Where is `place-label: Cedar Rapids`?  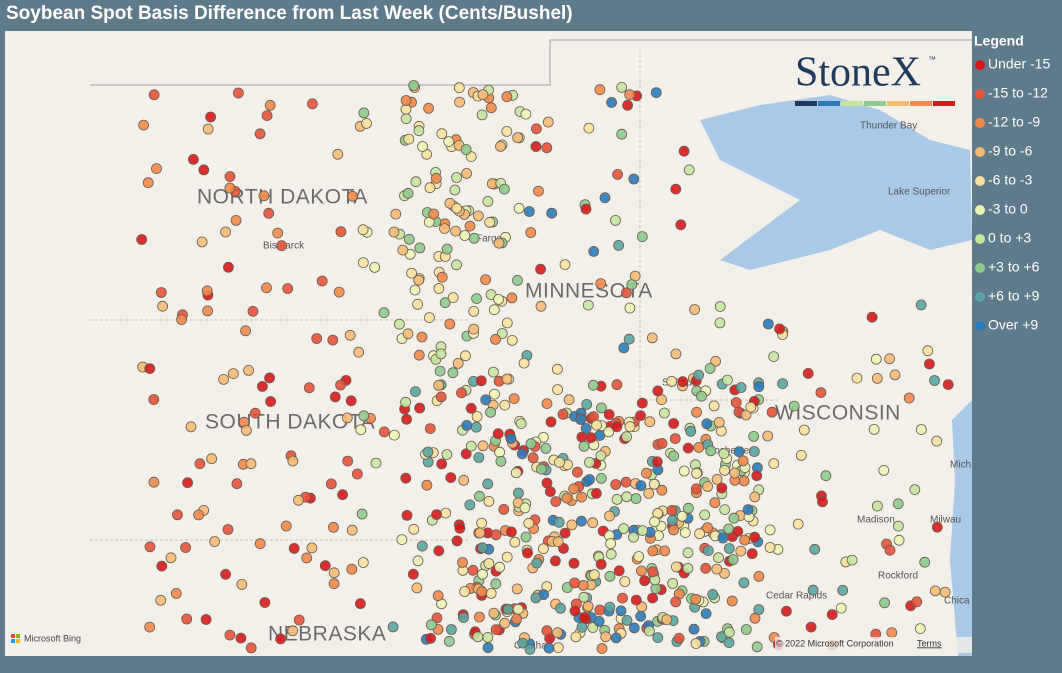 place-label: Cedar Rapids is located at coordinates (796, 596).